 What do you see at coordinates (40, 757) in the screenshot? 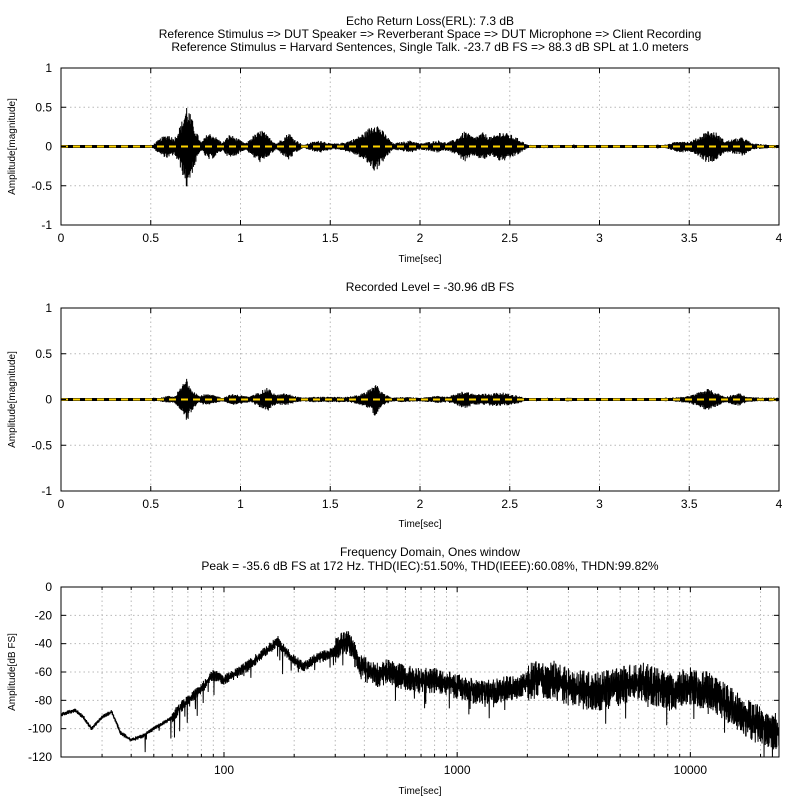
I see `y-tick-label: -120` at bounding box center [40, 757].